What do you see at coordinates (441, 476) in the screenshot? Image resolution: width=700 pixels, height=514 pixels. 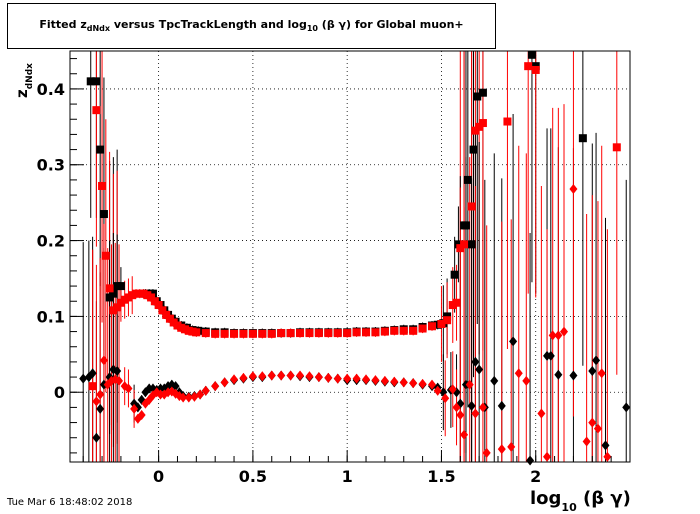 I see `x-tick-label: 1.5` at bounding box center [441, 476].